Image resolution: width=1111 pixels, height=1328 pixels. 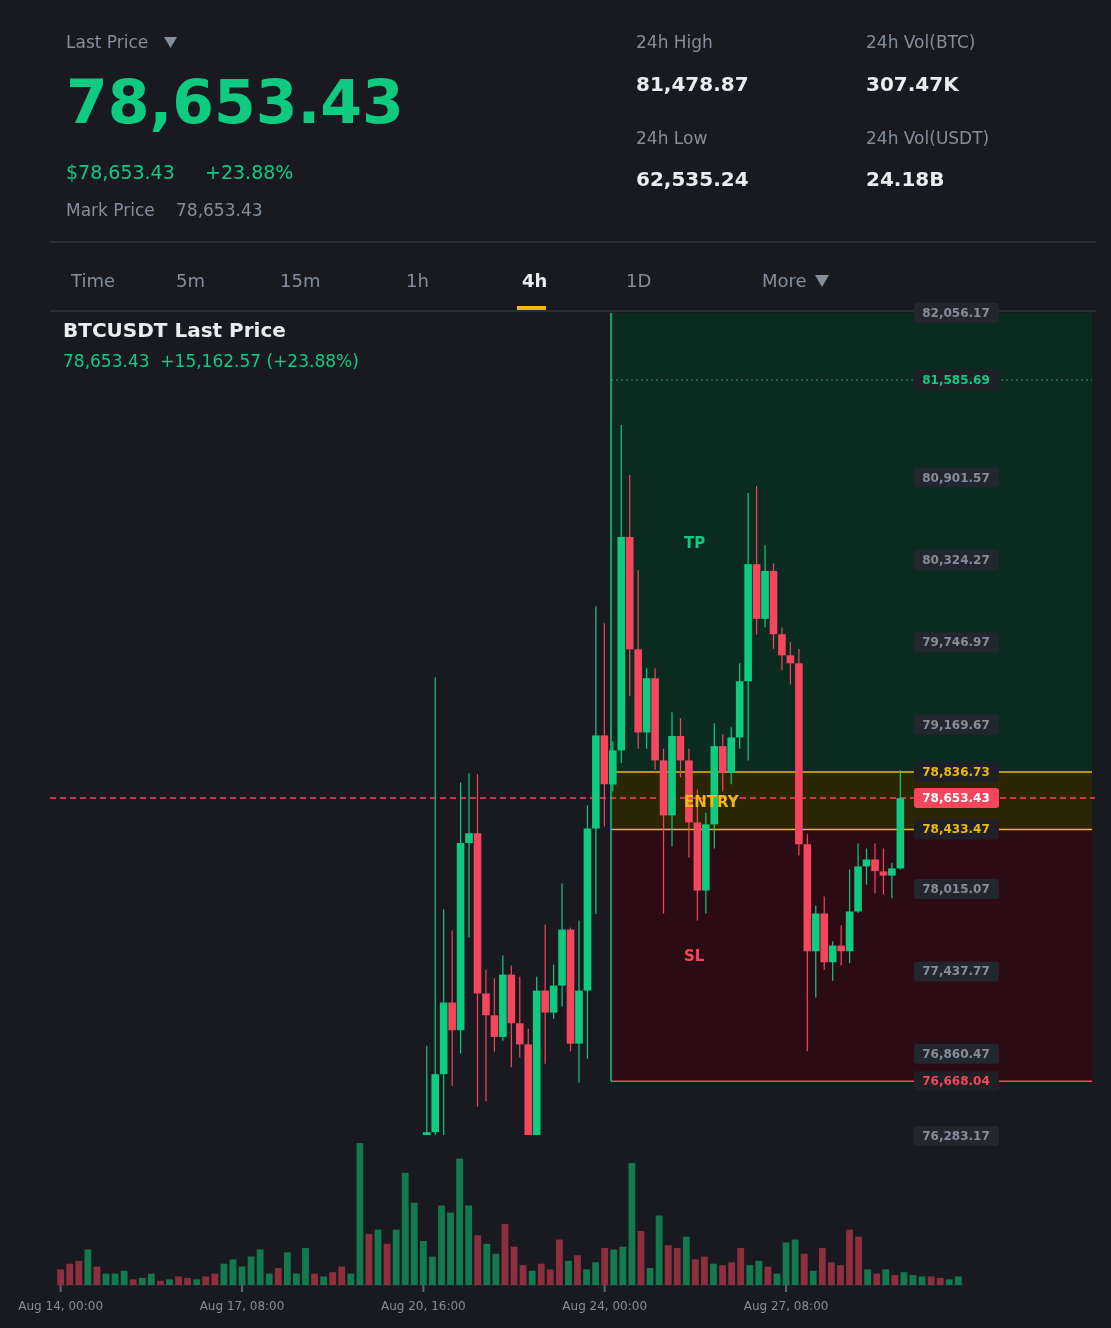 What do you see at coordinates (110, 210) in the screenshot?
I see `text: Mark Price` at bounding box center [110, 210].